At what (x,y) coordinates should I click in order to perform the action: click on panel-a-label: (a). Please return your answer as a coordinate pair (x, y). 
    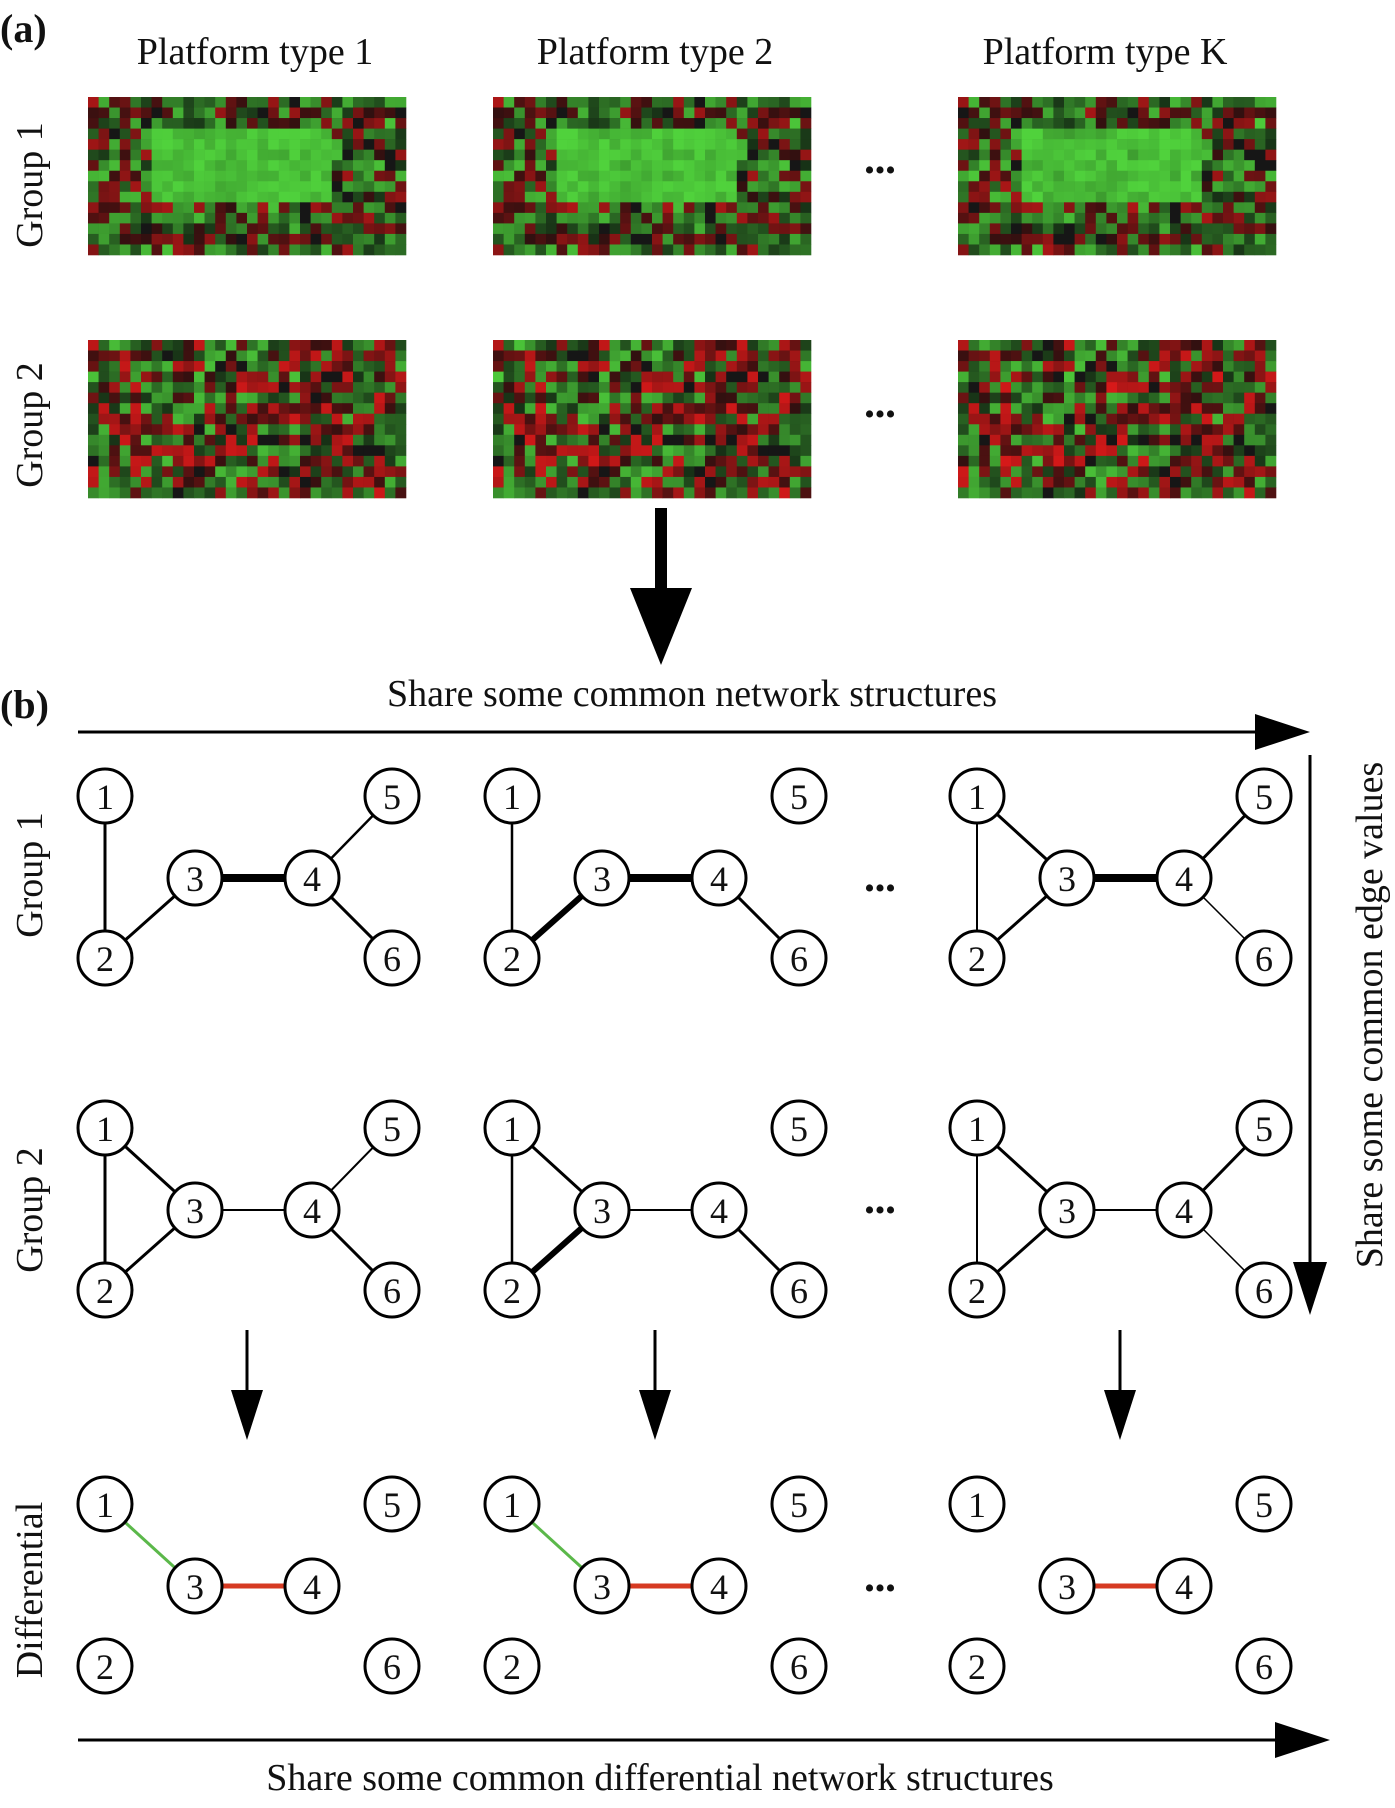
    Looking at the image, I should click on (23, 28).